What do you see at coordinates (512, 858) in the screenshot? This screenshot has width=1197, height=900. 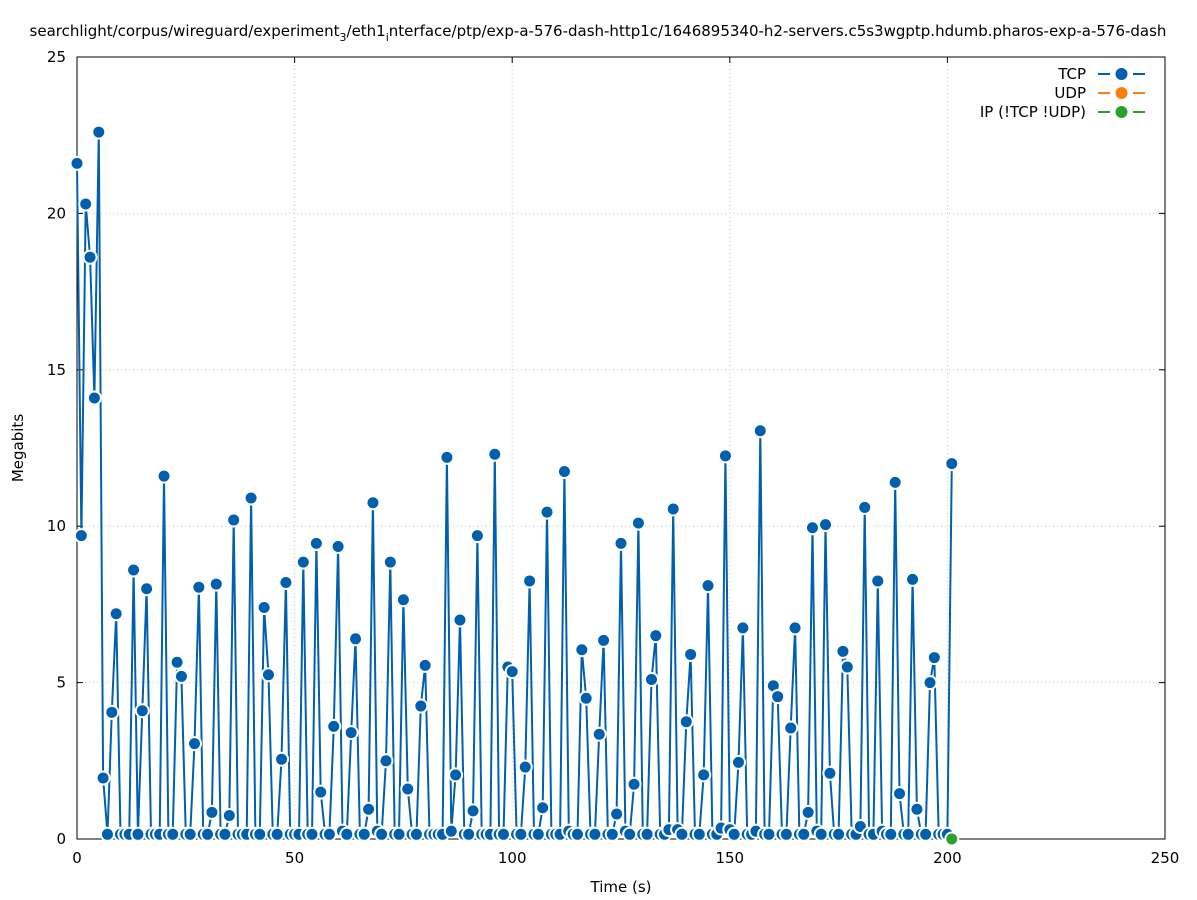 I see `x-tick-label: 100` at bounding box center [512, 858].